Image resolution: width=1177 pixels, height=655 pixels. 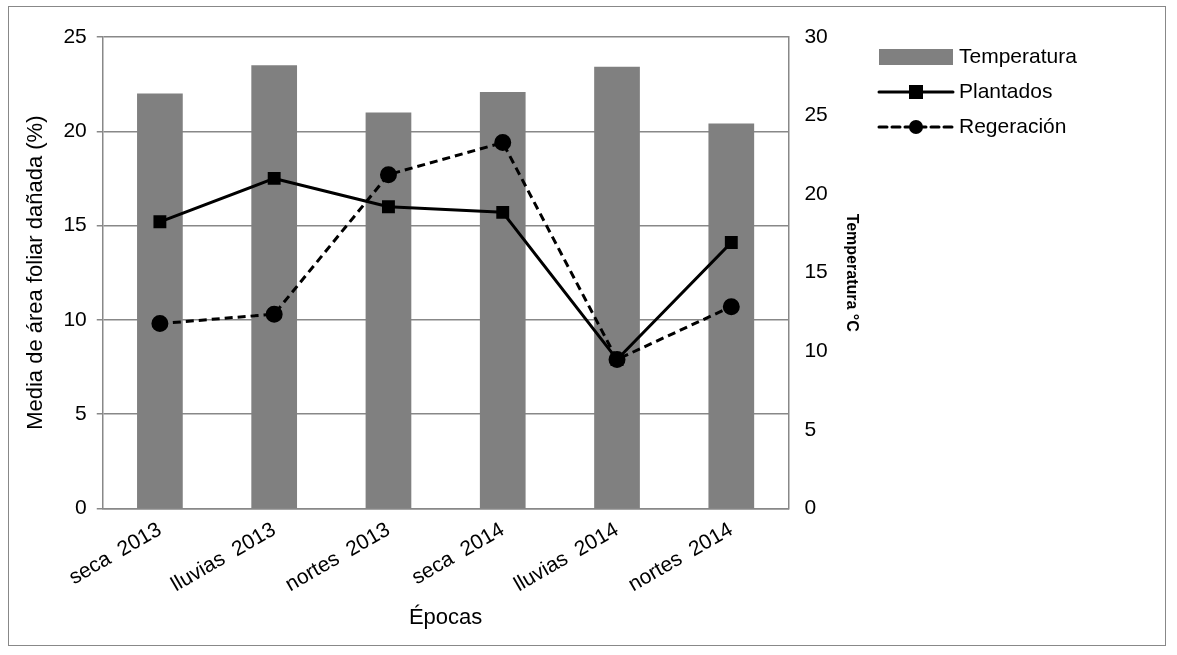 I want to click on y2-tick-label: 25, so click(x=816, y=114).